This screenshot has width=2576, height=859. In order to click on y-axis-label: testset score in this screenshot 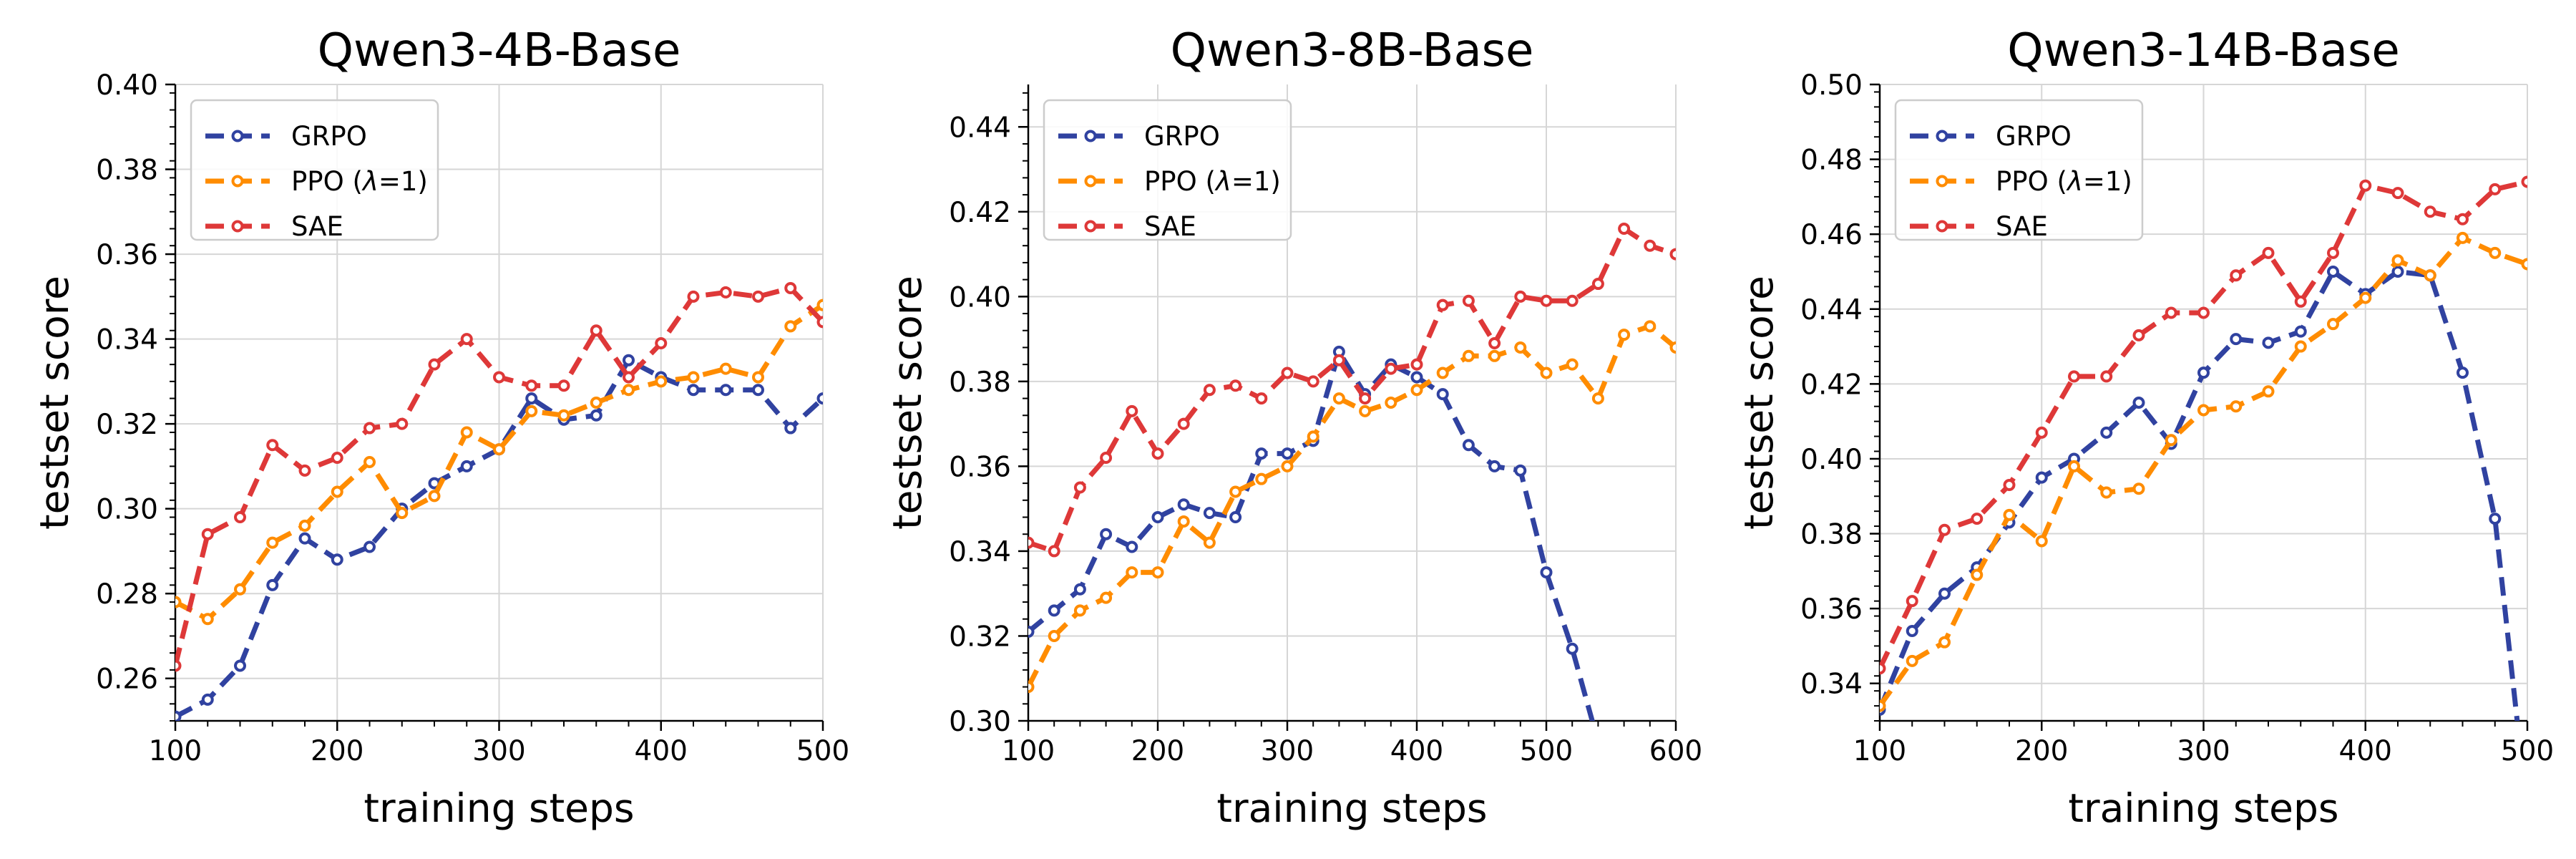, I will do `click(907, 403)`.